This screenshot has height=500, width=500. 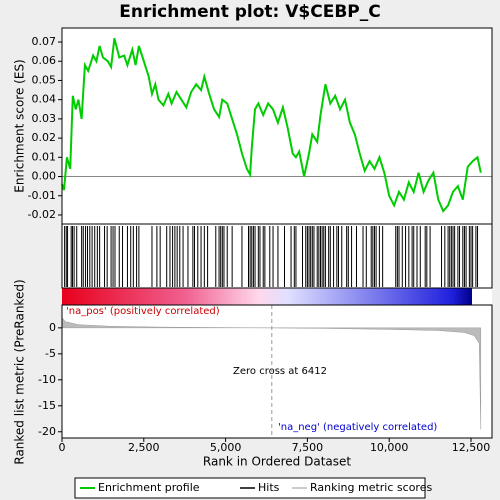 What do you see at coordinates (44, 60) in the screenshot?
I see `y-tick-label: 0.06` at bounding box center [44, 60].